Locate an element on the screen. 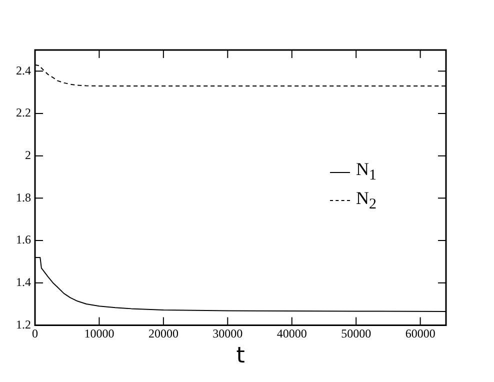  y-tick-label: 1.4 is located at coordinates (23, 282).